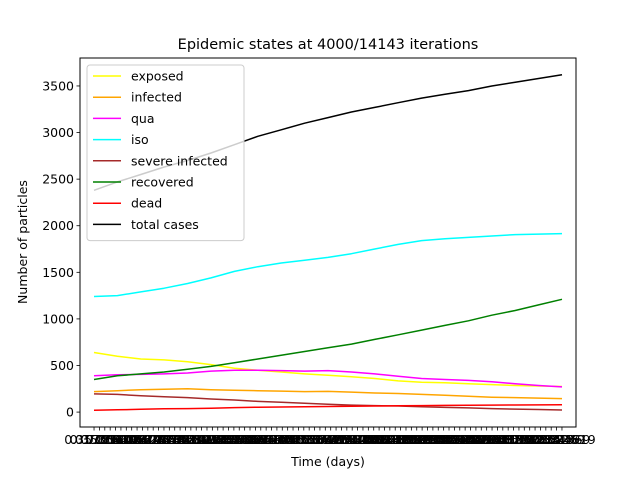 The width and height of the screenshot is (640, 480). Describe the element at coordinates (156, 97) in the screenshot. I see `legend-label-infected: infected` at that location.